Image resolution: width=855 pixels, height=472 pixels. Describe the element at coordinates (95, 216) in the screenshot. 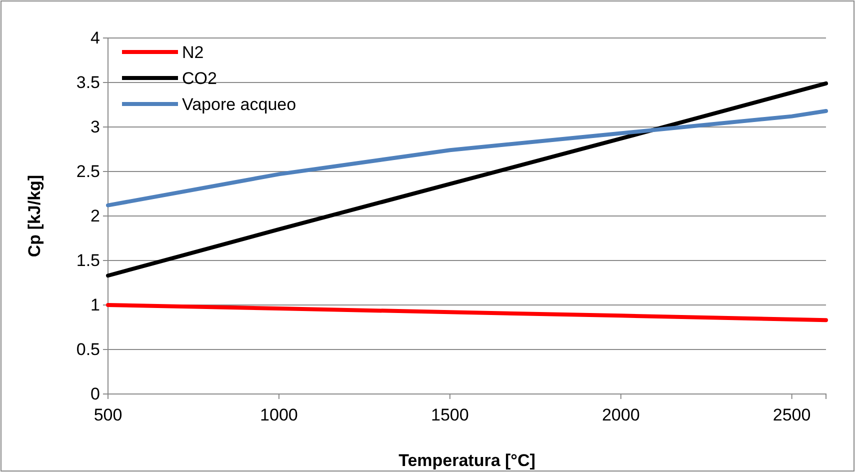

I see `y-tick-label: 2` at that location.